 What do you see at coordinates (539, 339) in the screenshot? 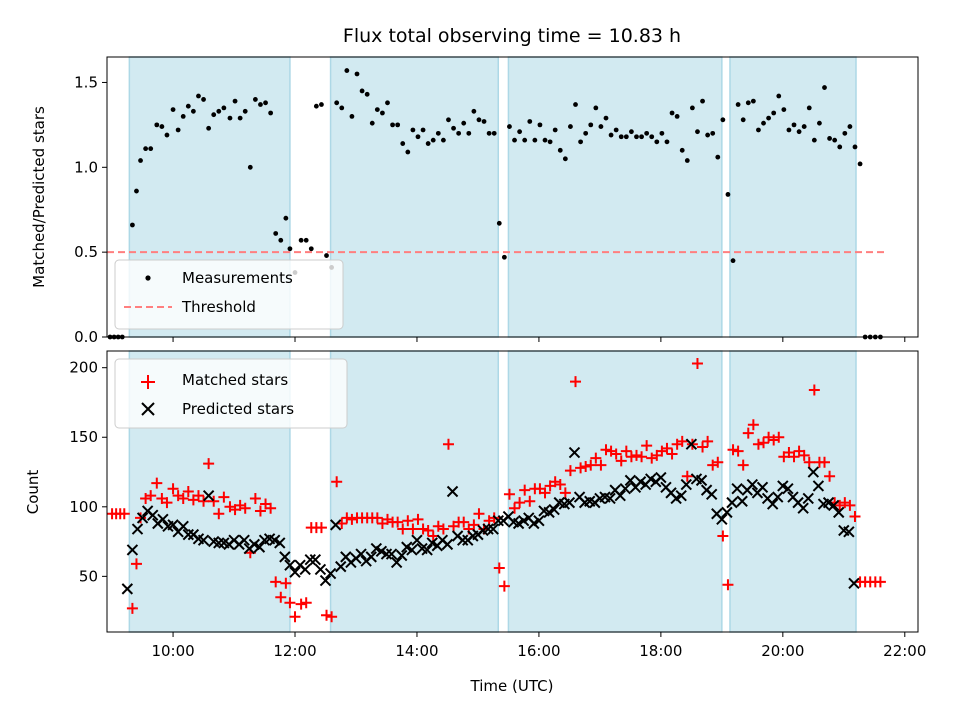
I see `top-x-ticks` at bounding box center [539, 339].